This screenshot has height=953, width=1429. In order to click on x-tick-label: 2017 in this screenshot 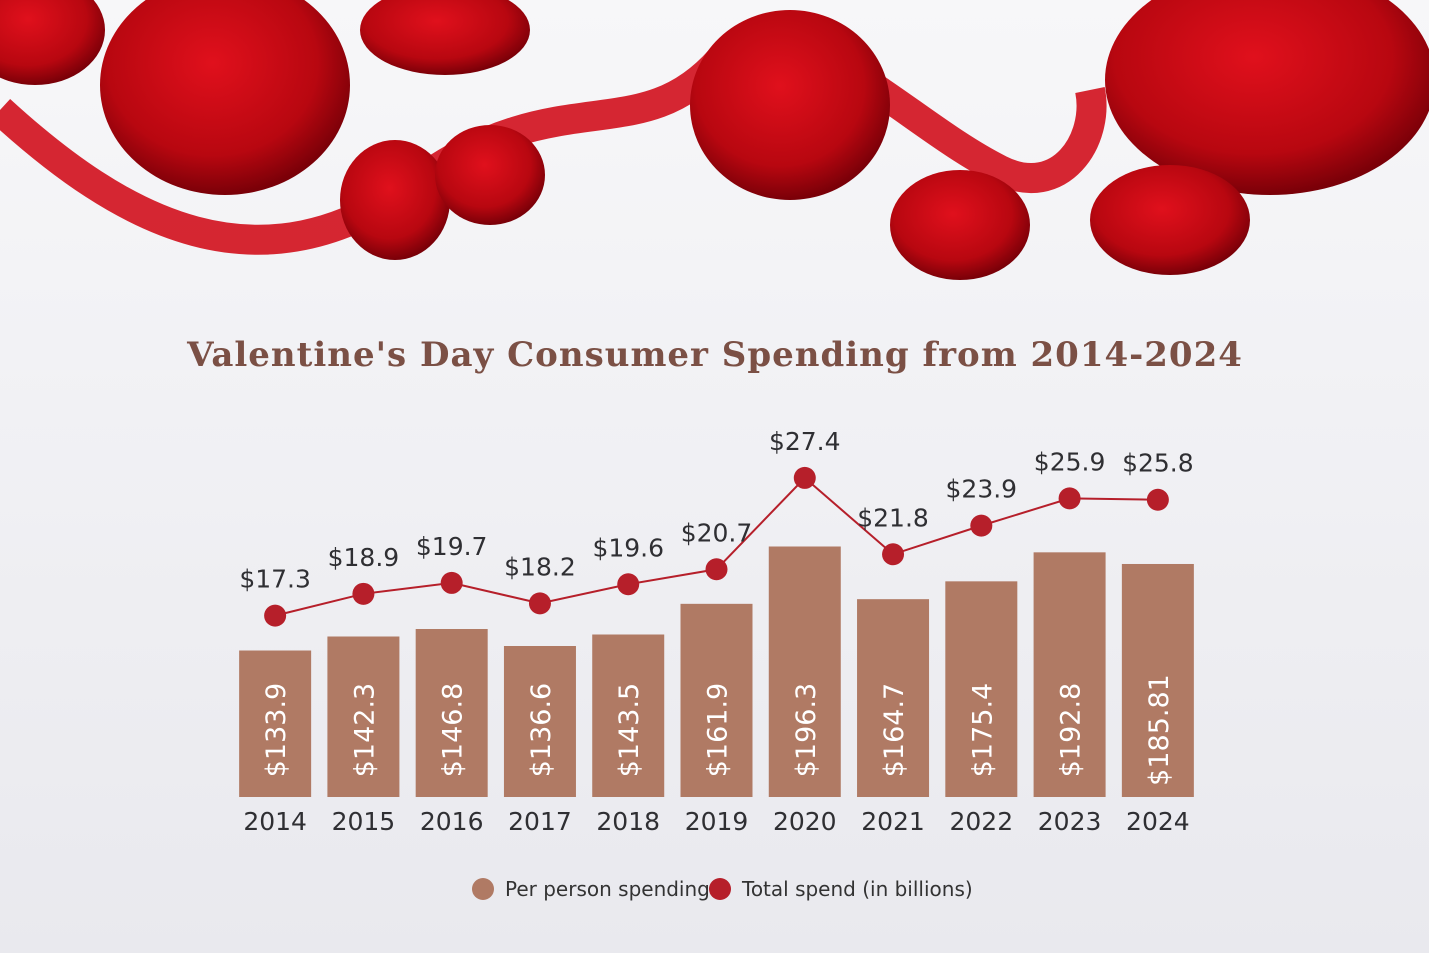, I will do `click(540, 821)`.